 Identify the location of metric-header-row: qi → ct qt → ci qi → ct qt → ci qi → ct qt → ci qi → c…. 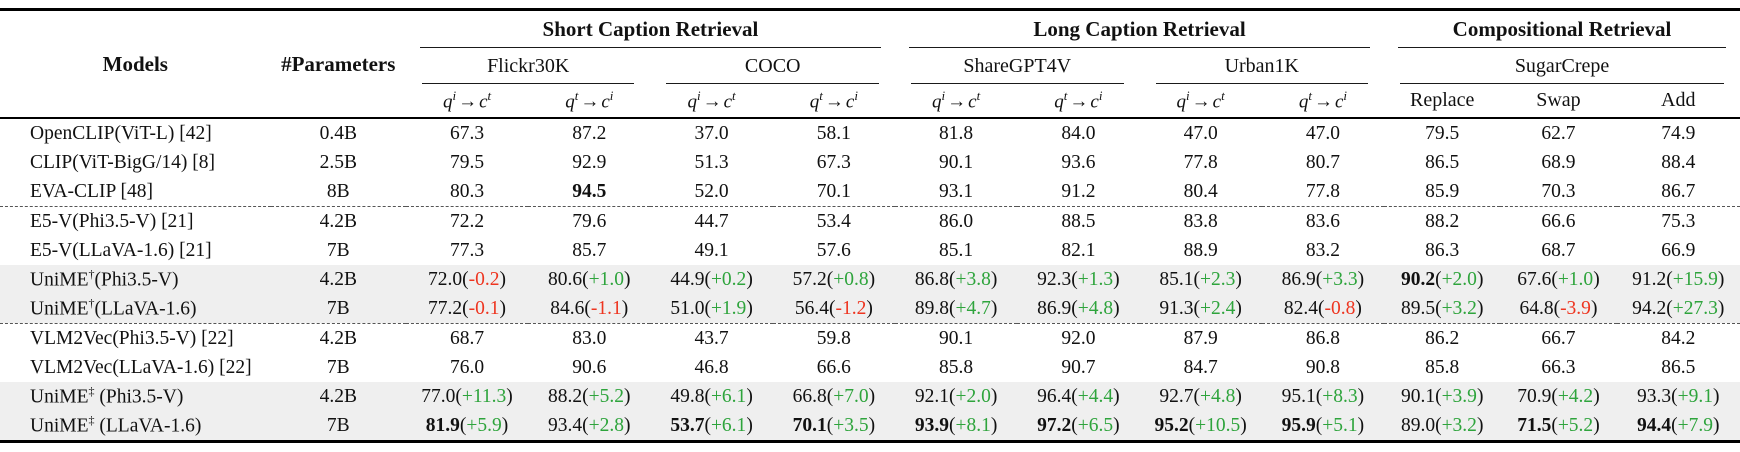
(870, 101).